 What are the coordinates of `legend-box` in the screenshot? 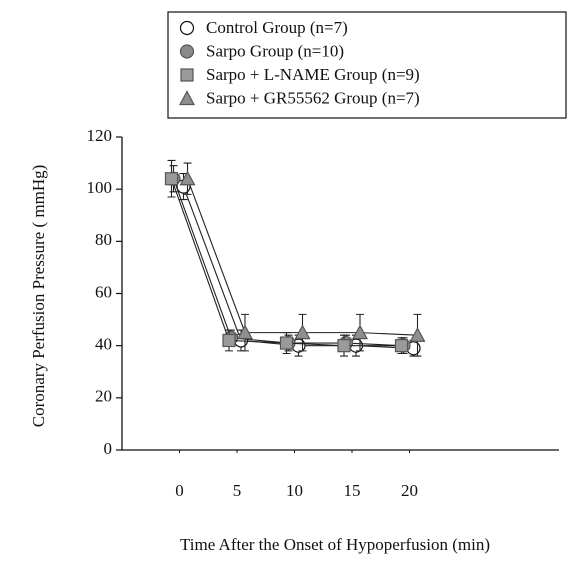 It's located at (367, 65).